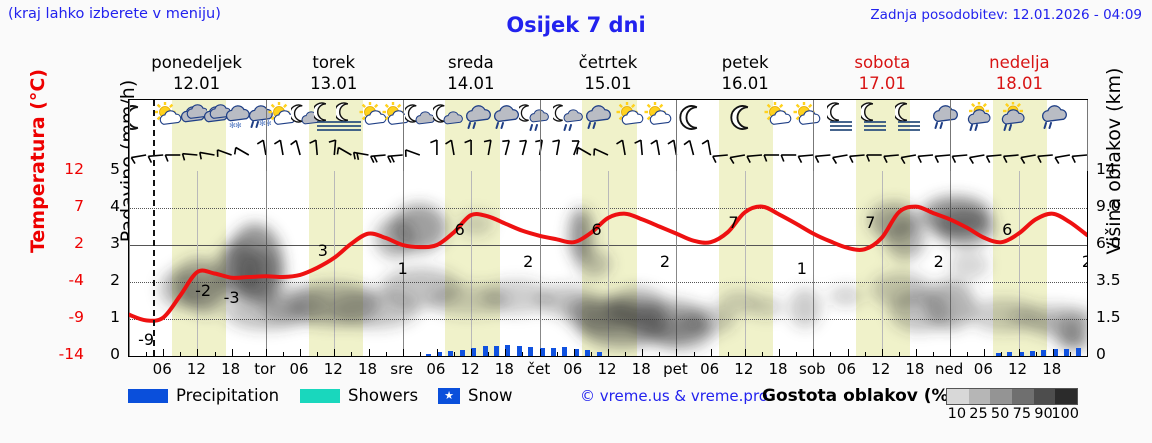  I want to click on day-name: petek, so click(745, 62).